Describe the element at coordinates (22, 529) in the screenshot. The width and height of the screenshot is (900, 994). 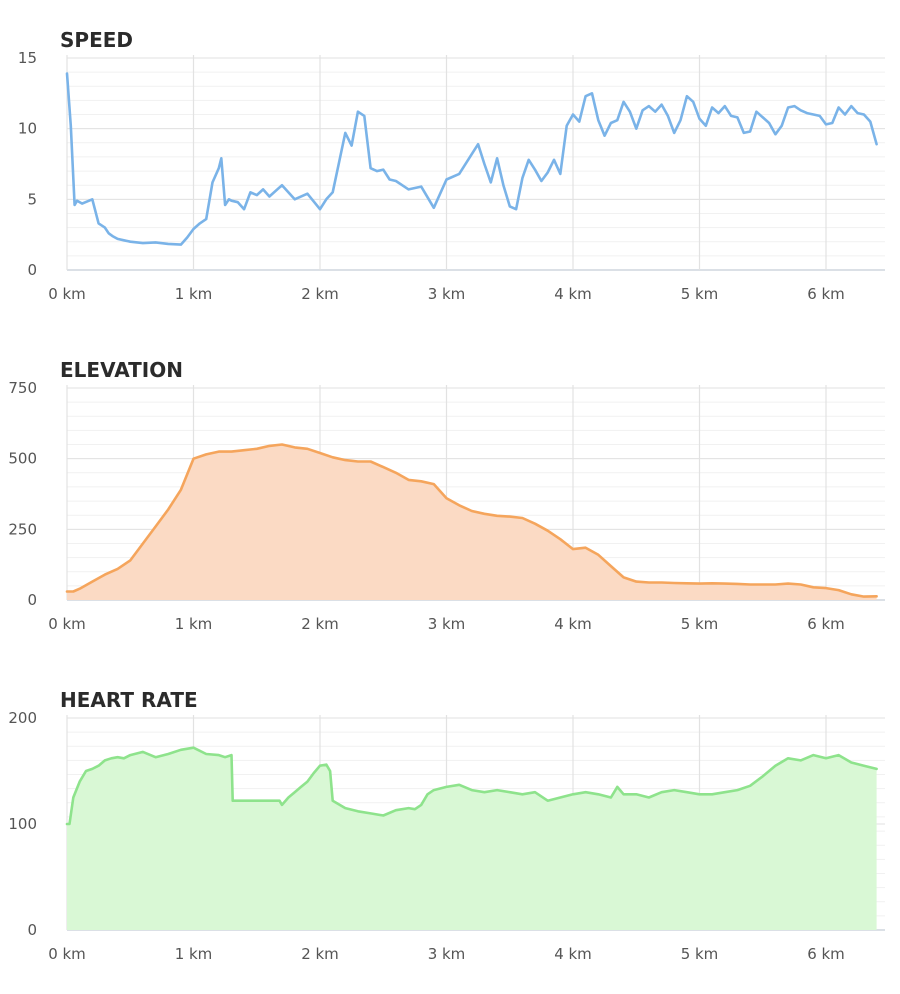
I see `y-tick-label: 250` at that location.